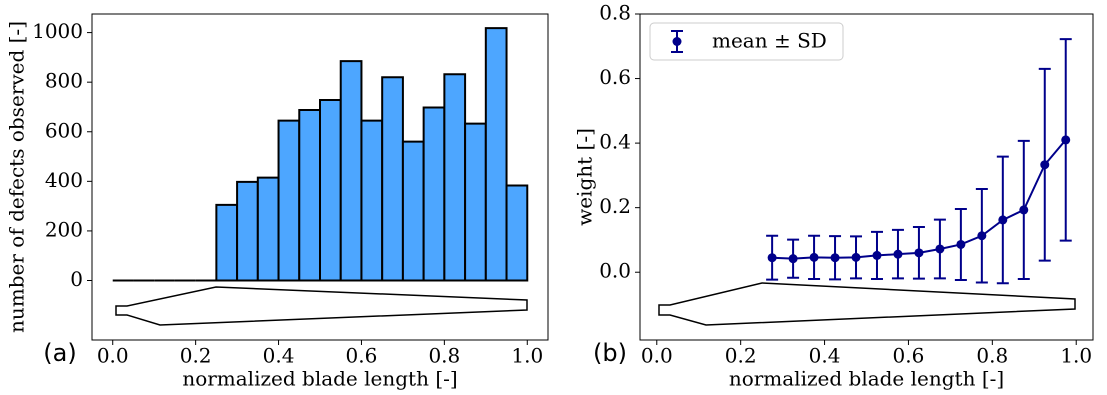  I want to click on y-axis-label: number of defects observed [-], so click(17, 177).